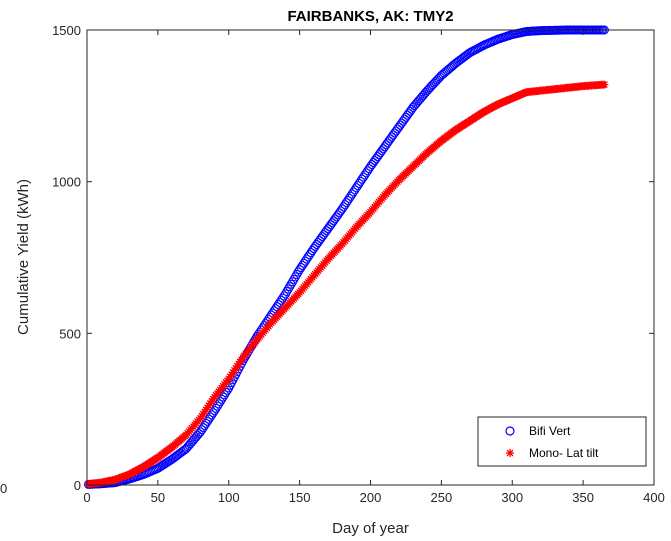 This screenshot has height=541, width=671. I want to click on x-tick-label: 100, so click(229, 497).